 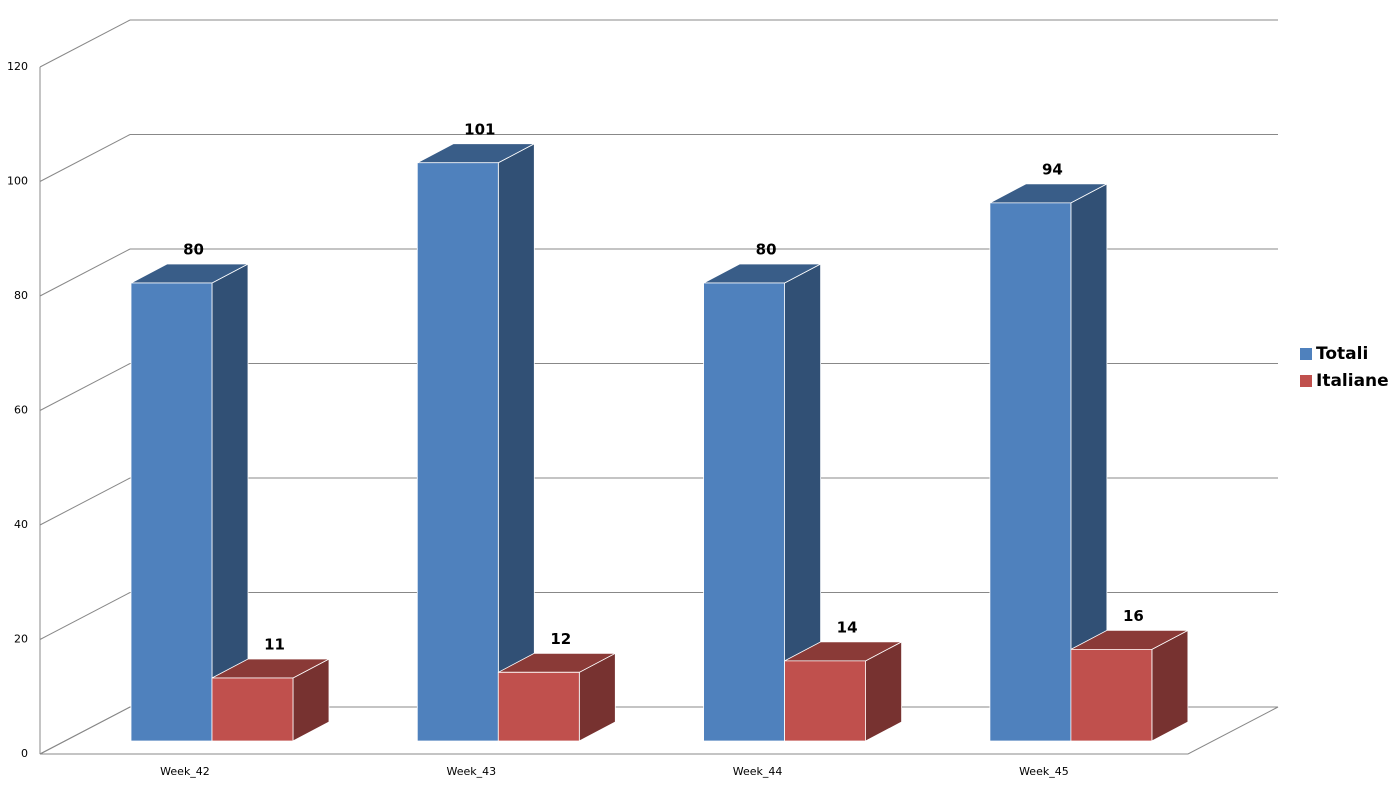 What do you see at coordinates (21, 295) in the screenshot?
I see `y-tick-label: 80` at bounding box center [21, 295].